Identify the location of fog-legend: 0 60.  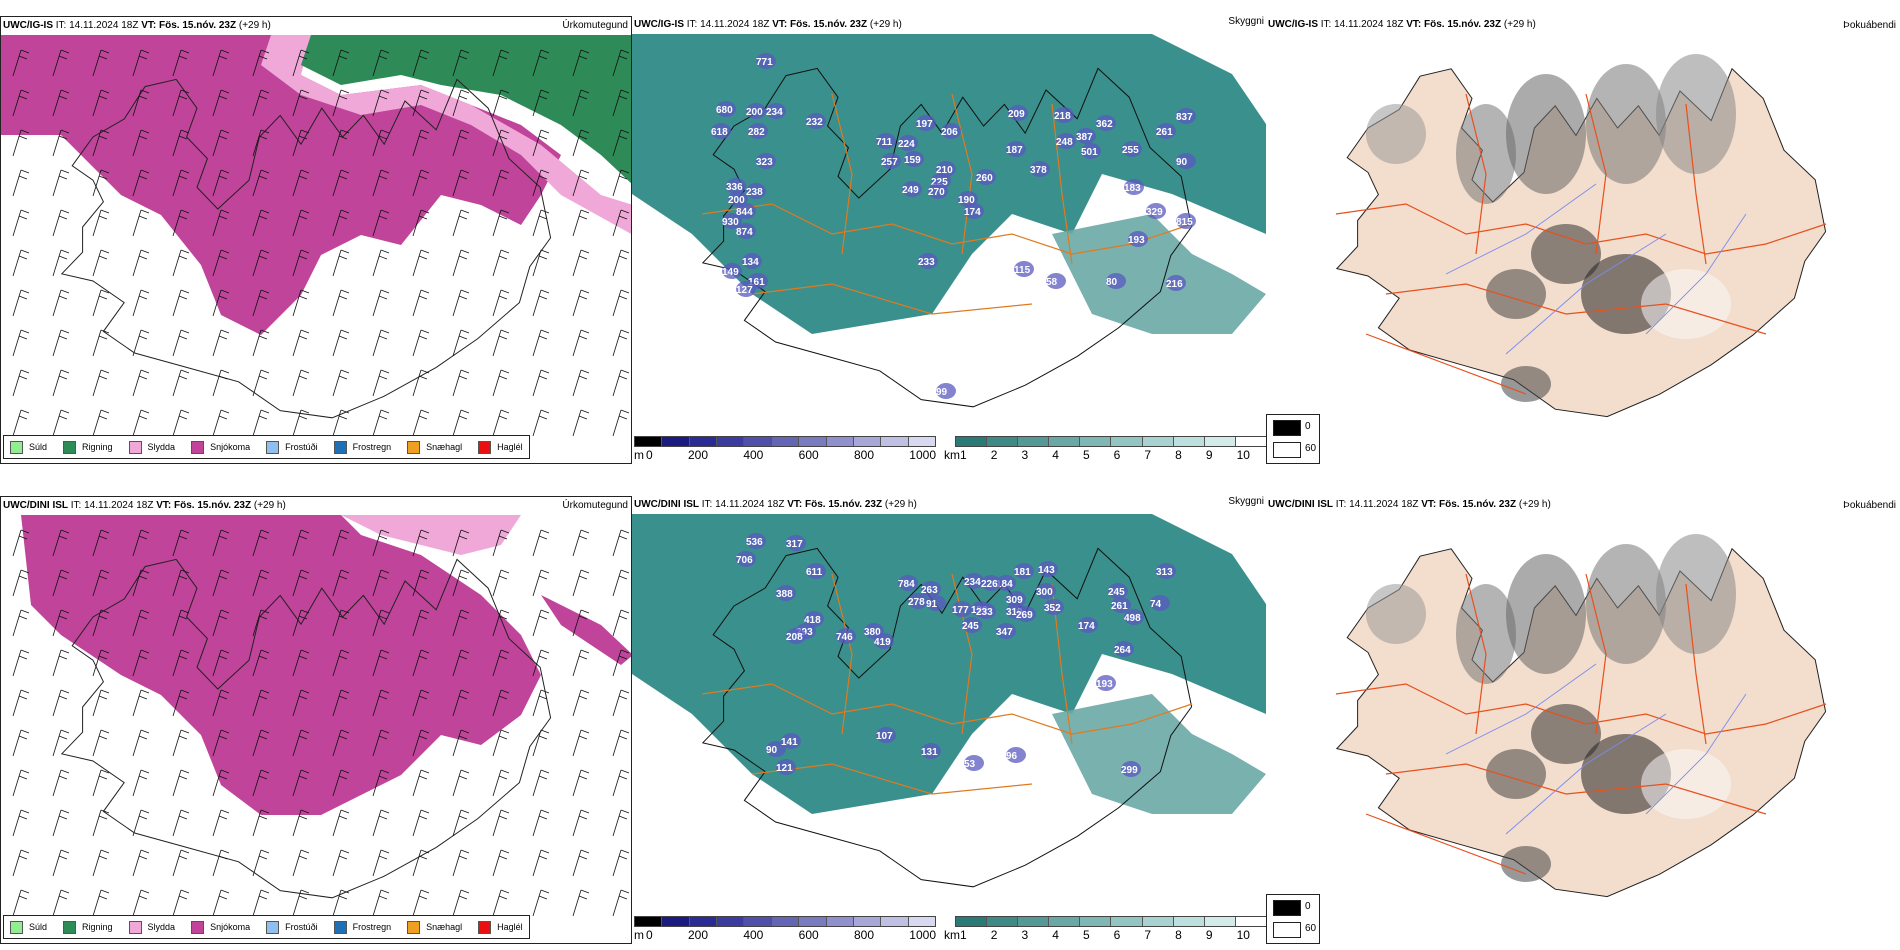
(1293, 919).